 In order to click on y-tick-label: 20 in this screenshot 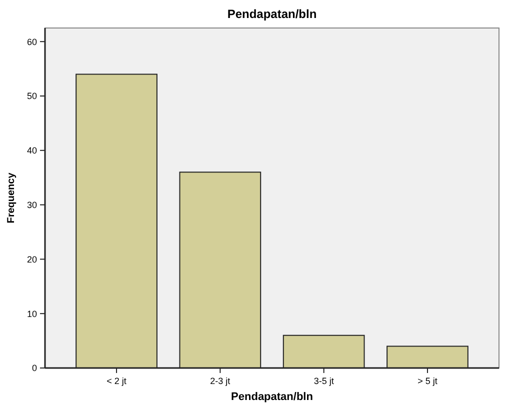, I will do `click(31, 259)`.